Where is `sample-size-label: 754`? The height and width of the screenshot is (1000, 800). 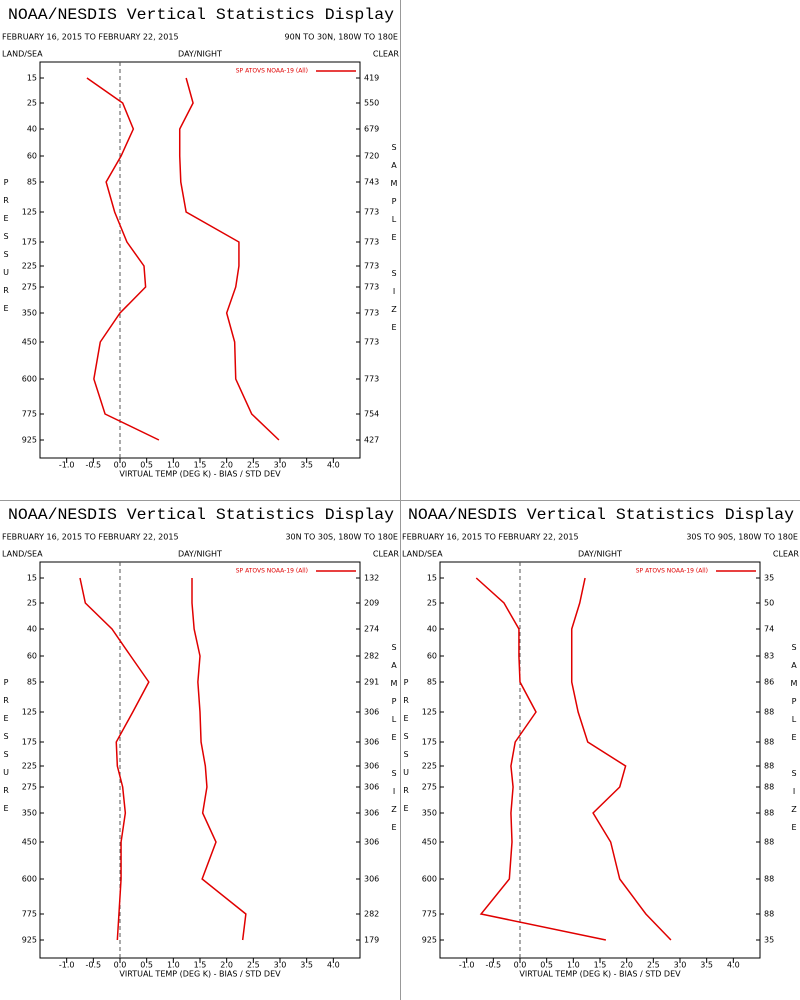 sample-size-label: 754 is located at coordinates (371, 414).